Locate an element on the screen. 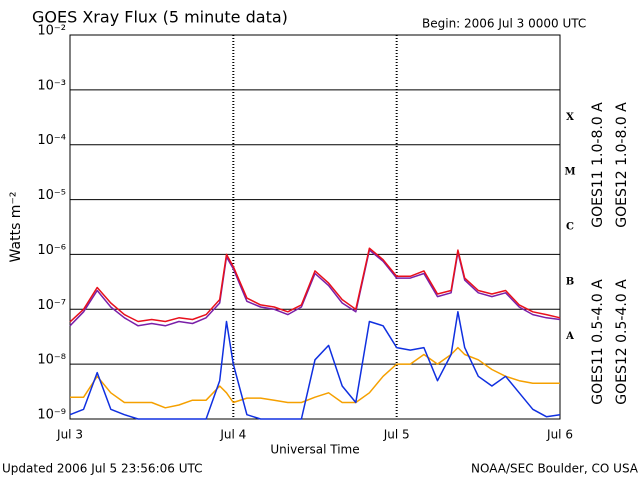 This screenshot has width=640, height=480. y-tick-label: 10⁻⁴ is located at coordinates (51, 140).